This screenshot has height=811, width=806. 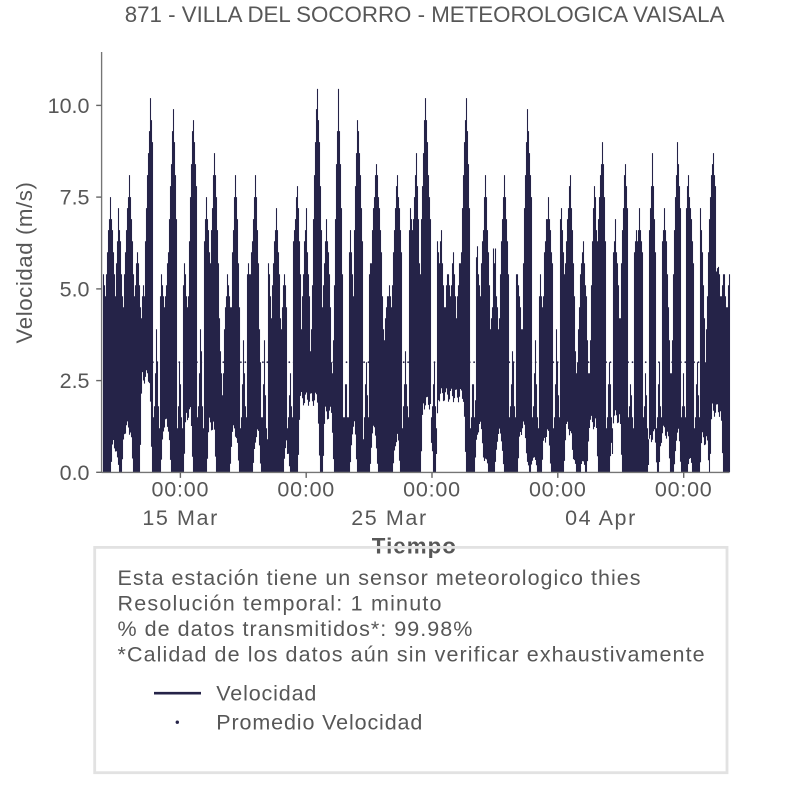 What do you see at coordinates (389, 518) in the screenshot?
I see `svg-text: 25 Mar` at bounding box center [389, 518].